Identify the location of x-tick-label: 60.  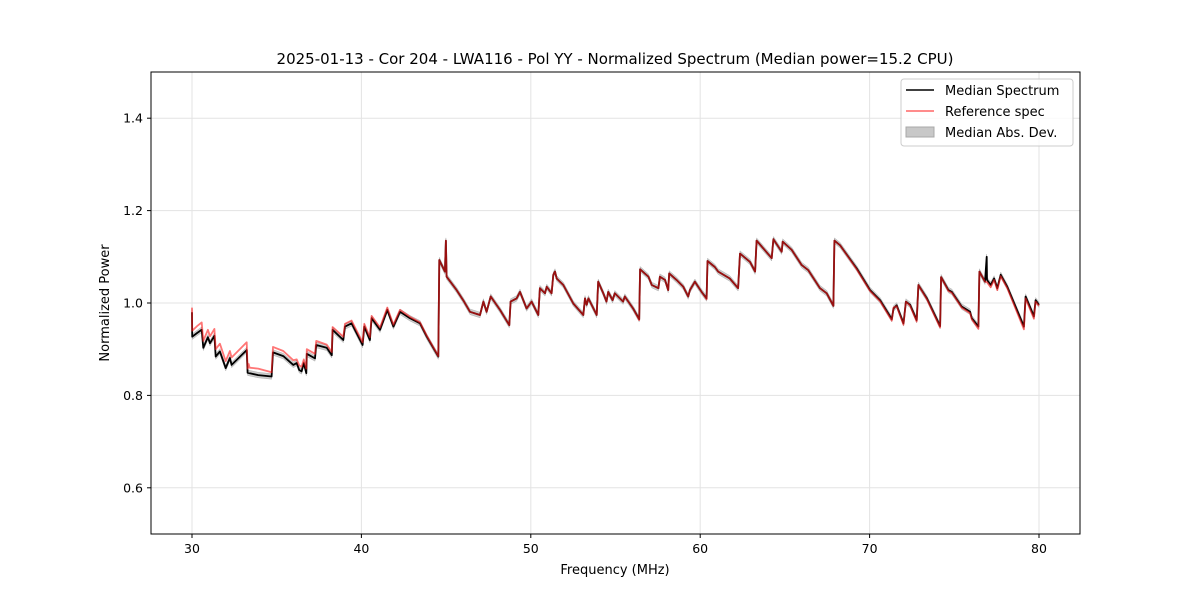
(700, 548).